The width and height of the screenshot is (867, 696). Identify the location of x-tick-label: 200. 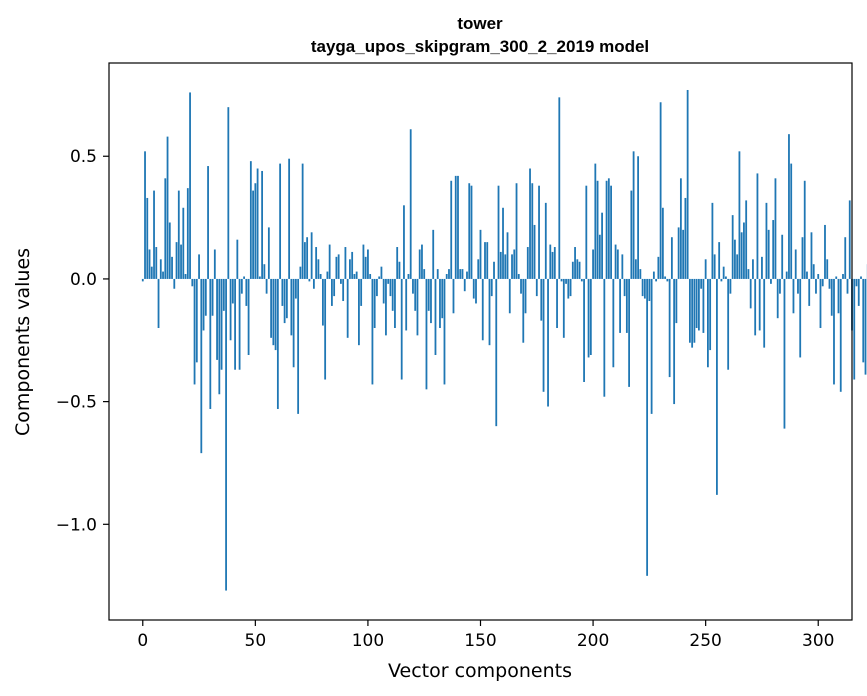
(593, 641).